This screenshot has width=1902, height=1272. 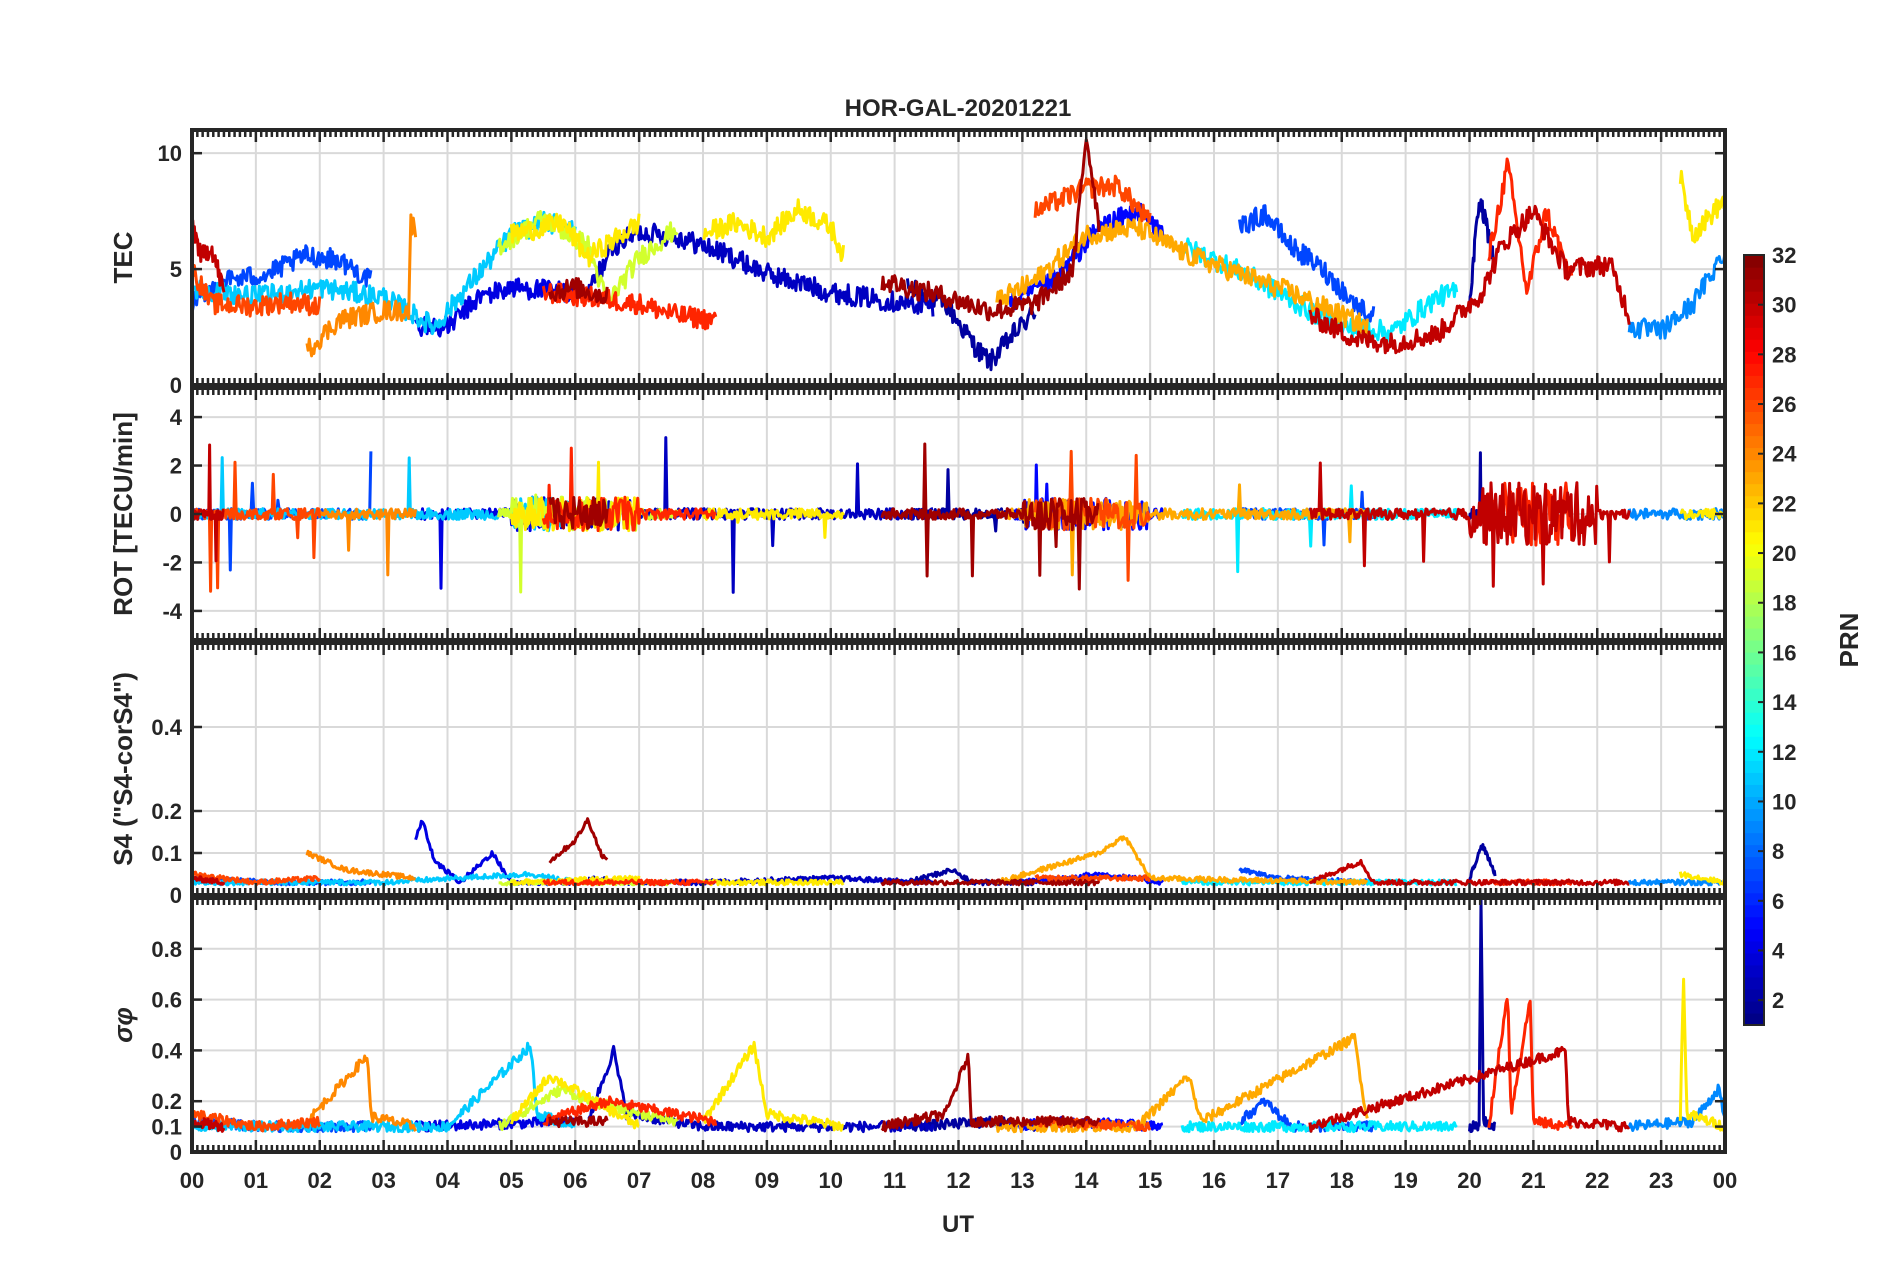 What do you see at coordinates (383, 1180) in the screenshot?
I see `x-tick-label: 03` at bounding box center [383, 1180].